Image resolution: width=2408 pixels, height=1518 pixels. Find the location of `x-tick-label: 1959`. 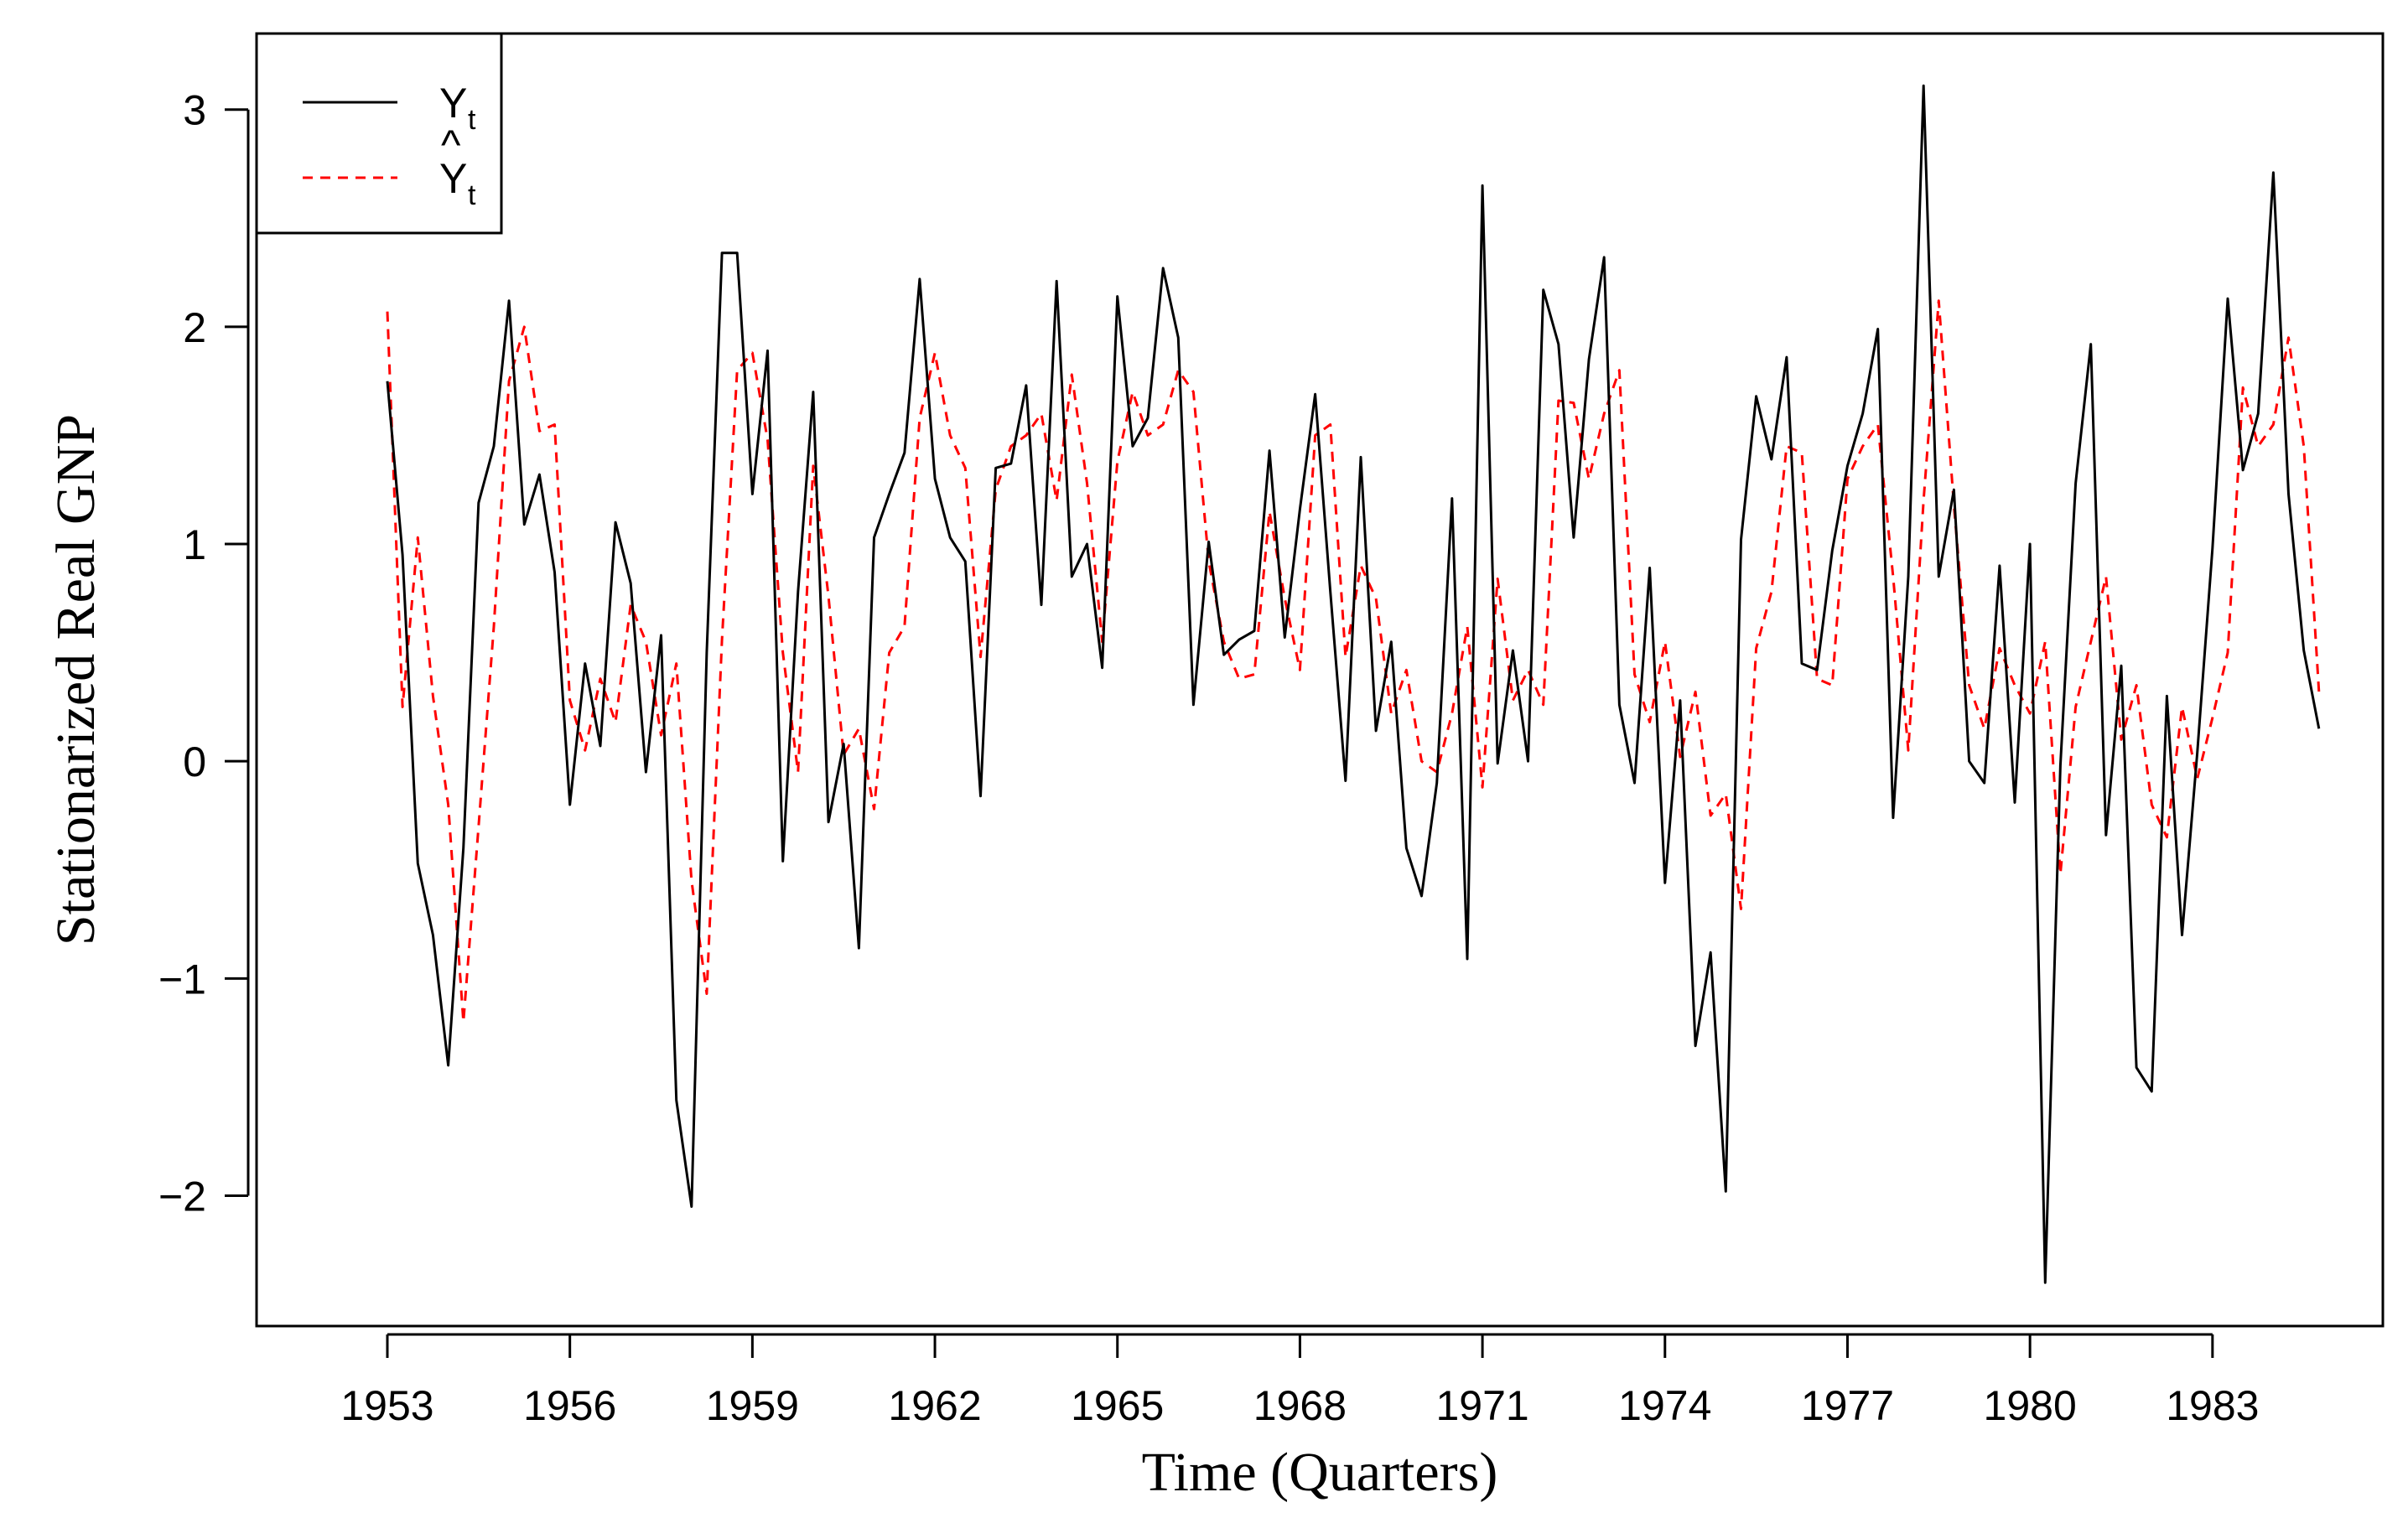

x-tick-label: 1959 is located at coordinates (752, 1406).